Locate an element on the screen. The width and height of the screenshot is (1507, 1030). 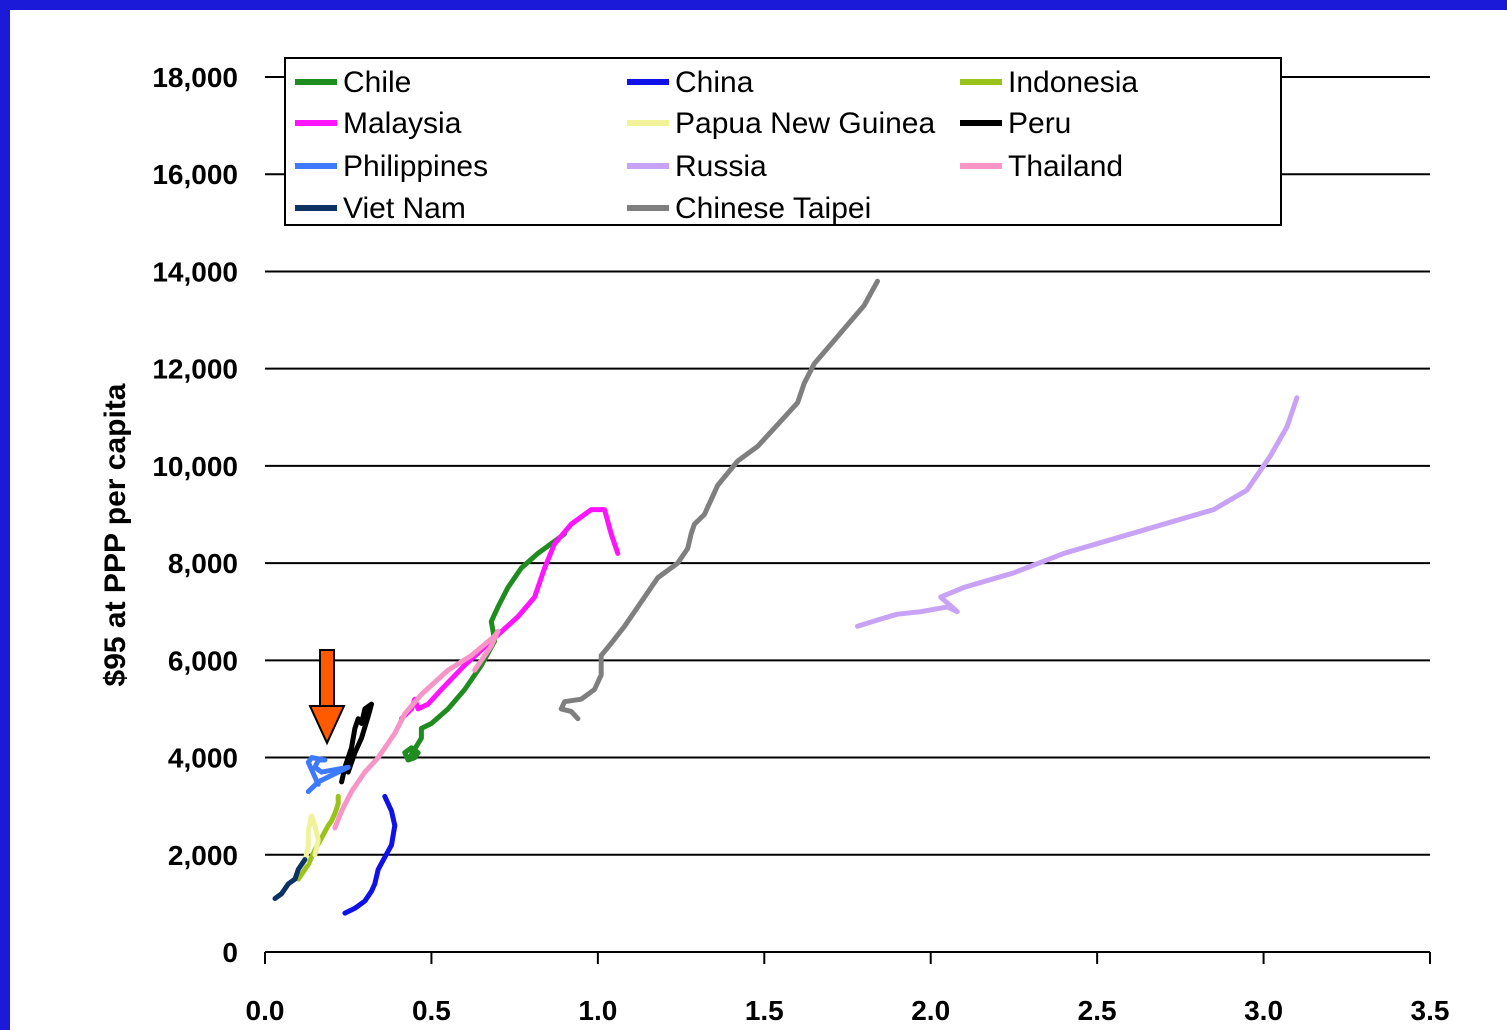
x-tick-label: 0.5 is located at coordinates (431, 1010).